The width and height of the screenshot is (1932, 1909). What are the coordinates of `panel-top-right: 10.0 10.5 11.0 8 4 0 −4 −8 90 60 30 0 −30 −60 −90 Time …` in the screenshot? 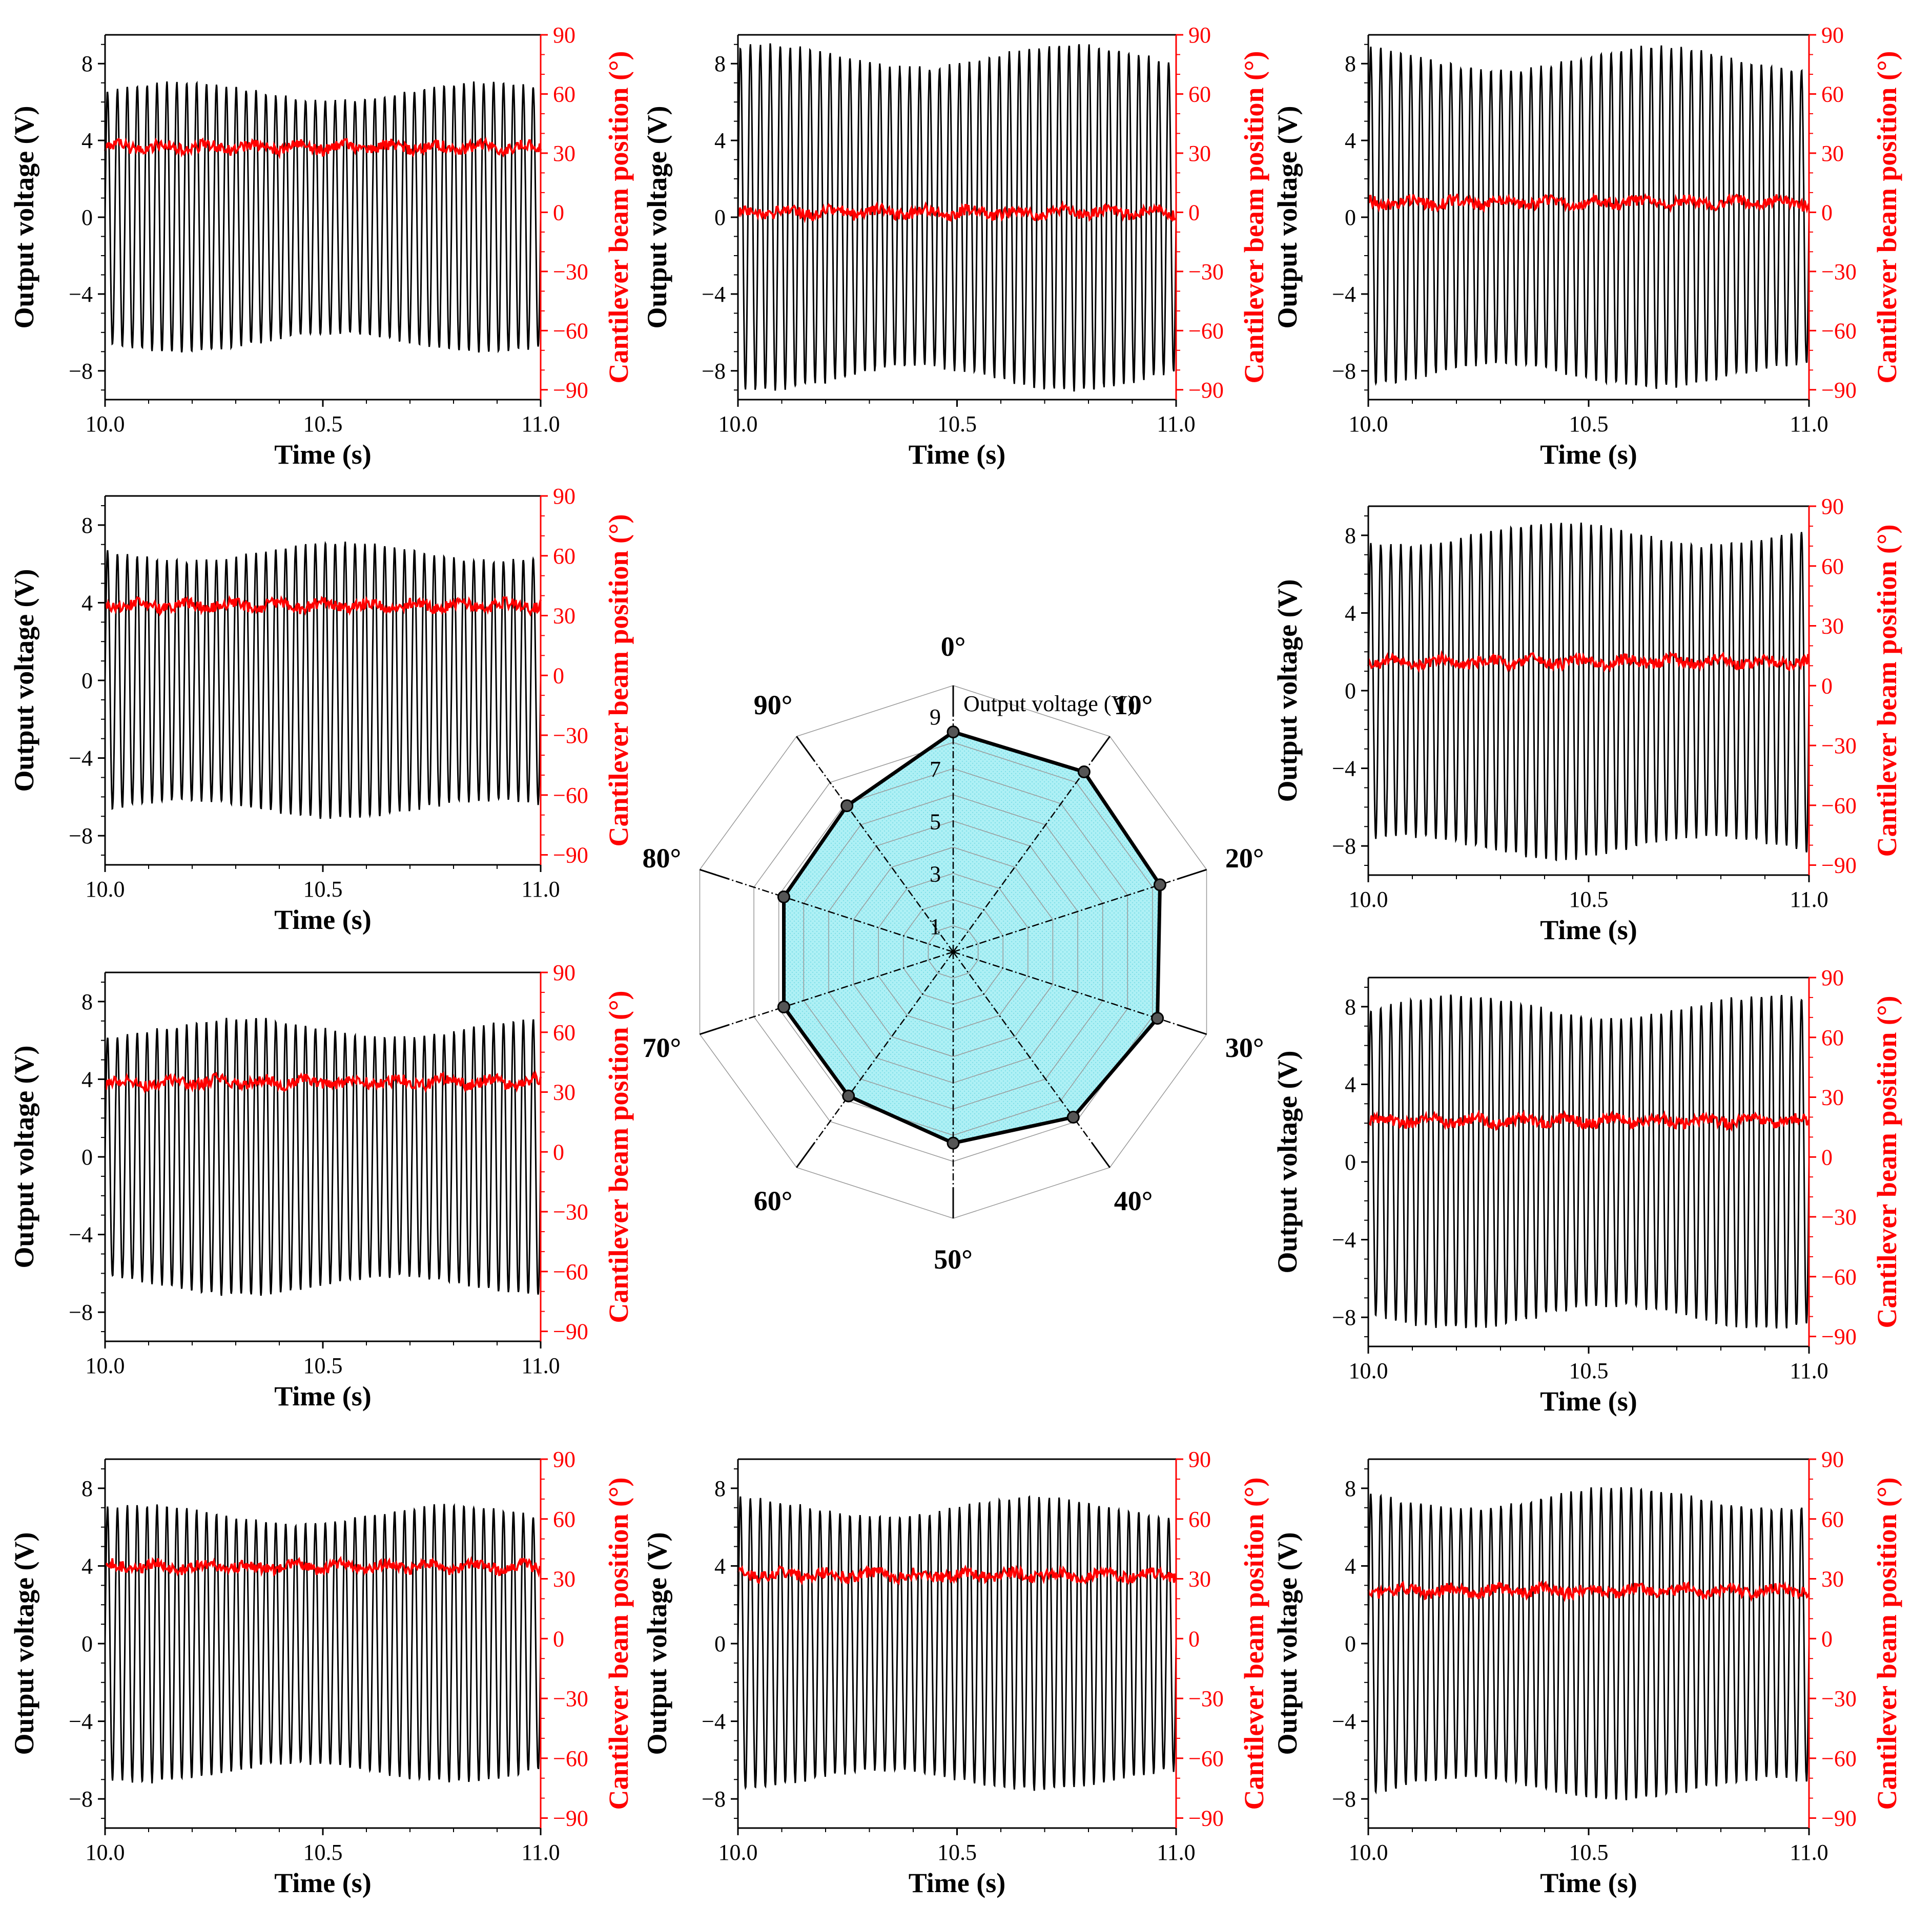 It's located at (1587, 247).